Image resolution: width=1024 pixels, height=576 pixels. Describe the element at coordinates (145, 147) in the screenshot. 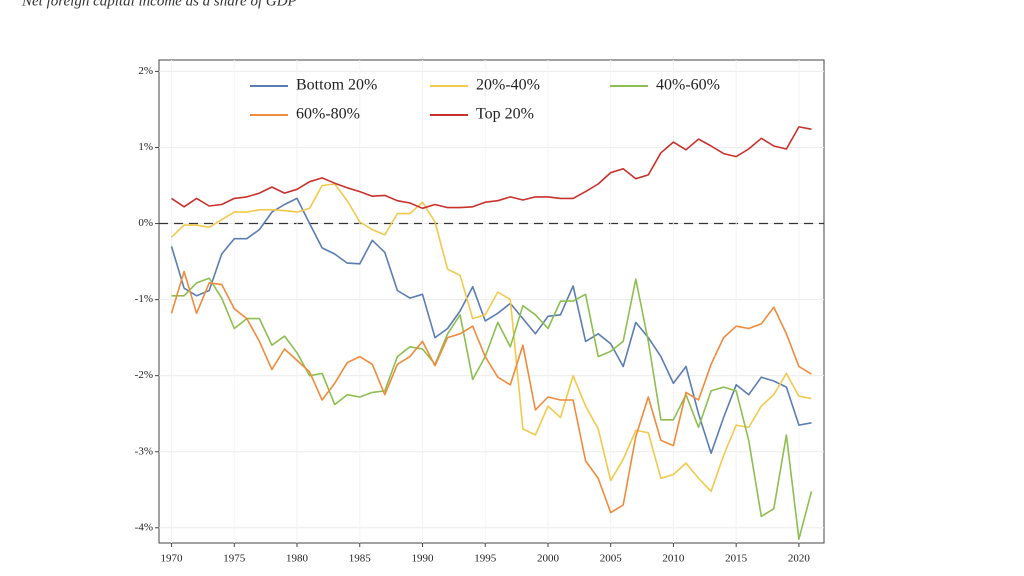

I see `y-tick-label: 1%` at that location.